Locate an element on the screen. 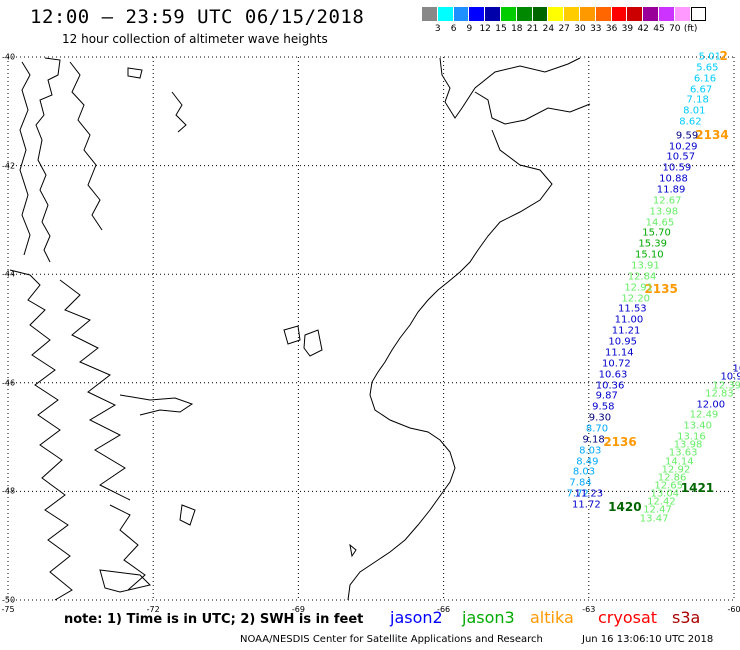 This screenshot has width=740, height=650. wave-height-value: 8.01 is located at coordinates (694, 111).